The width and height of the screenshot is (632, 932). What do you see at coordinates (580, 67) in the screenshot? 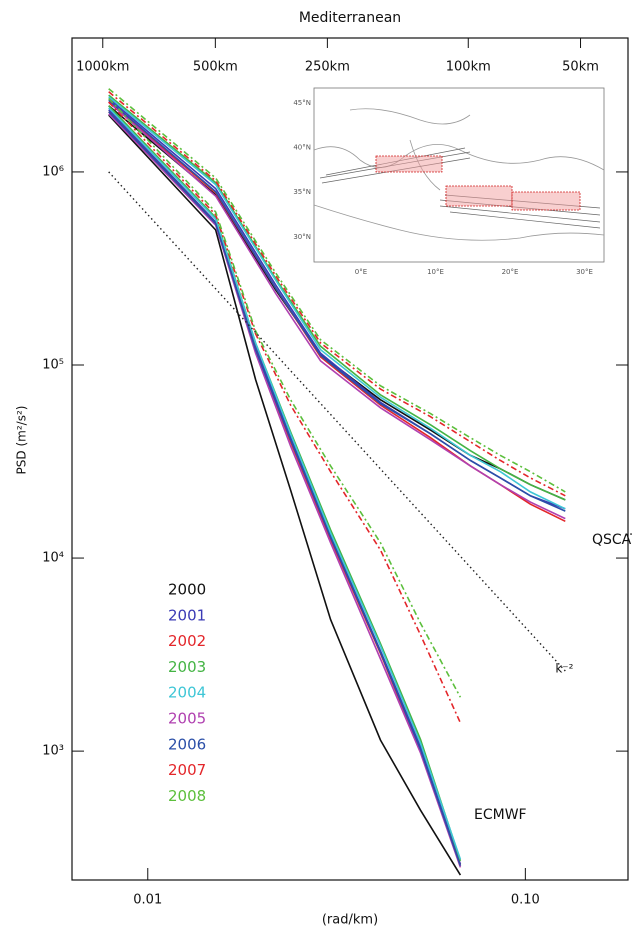
I see `top-x-tick-label: 50km` at bounding box center [580, 67].